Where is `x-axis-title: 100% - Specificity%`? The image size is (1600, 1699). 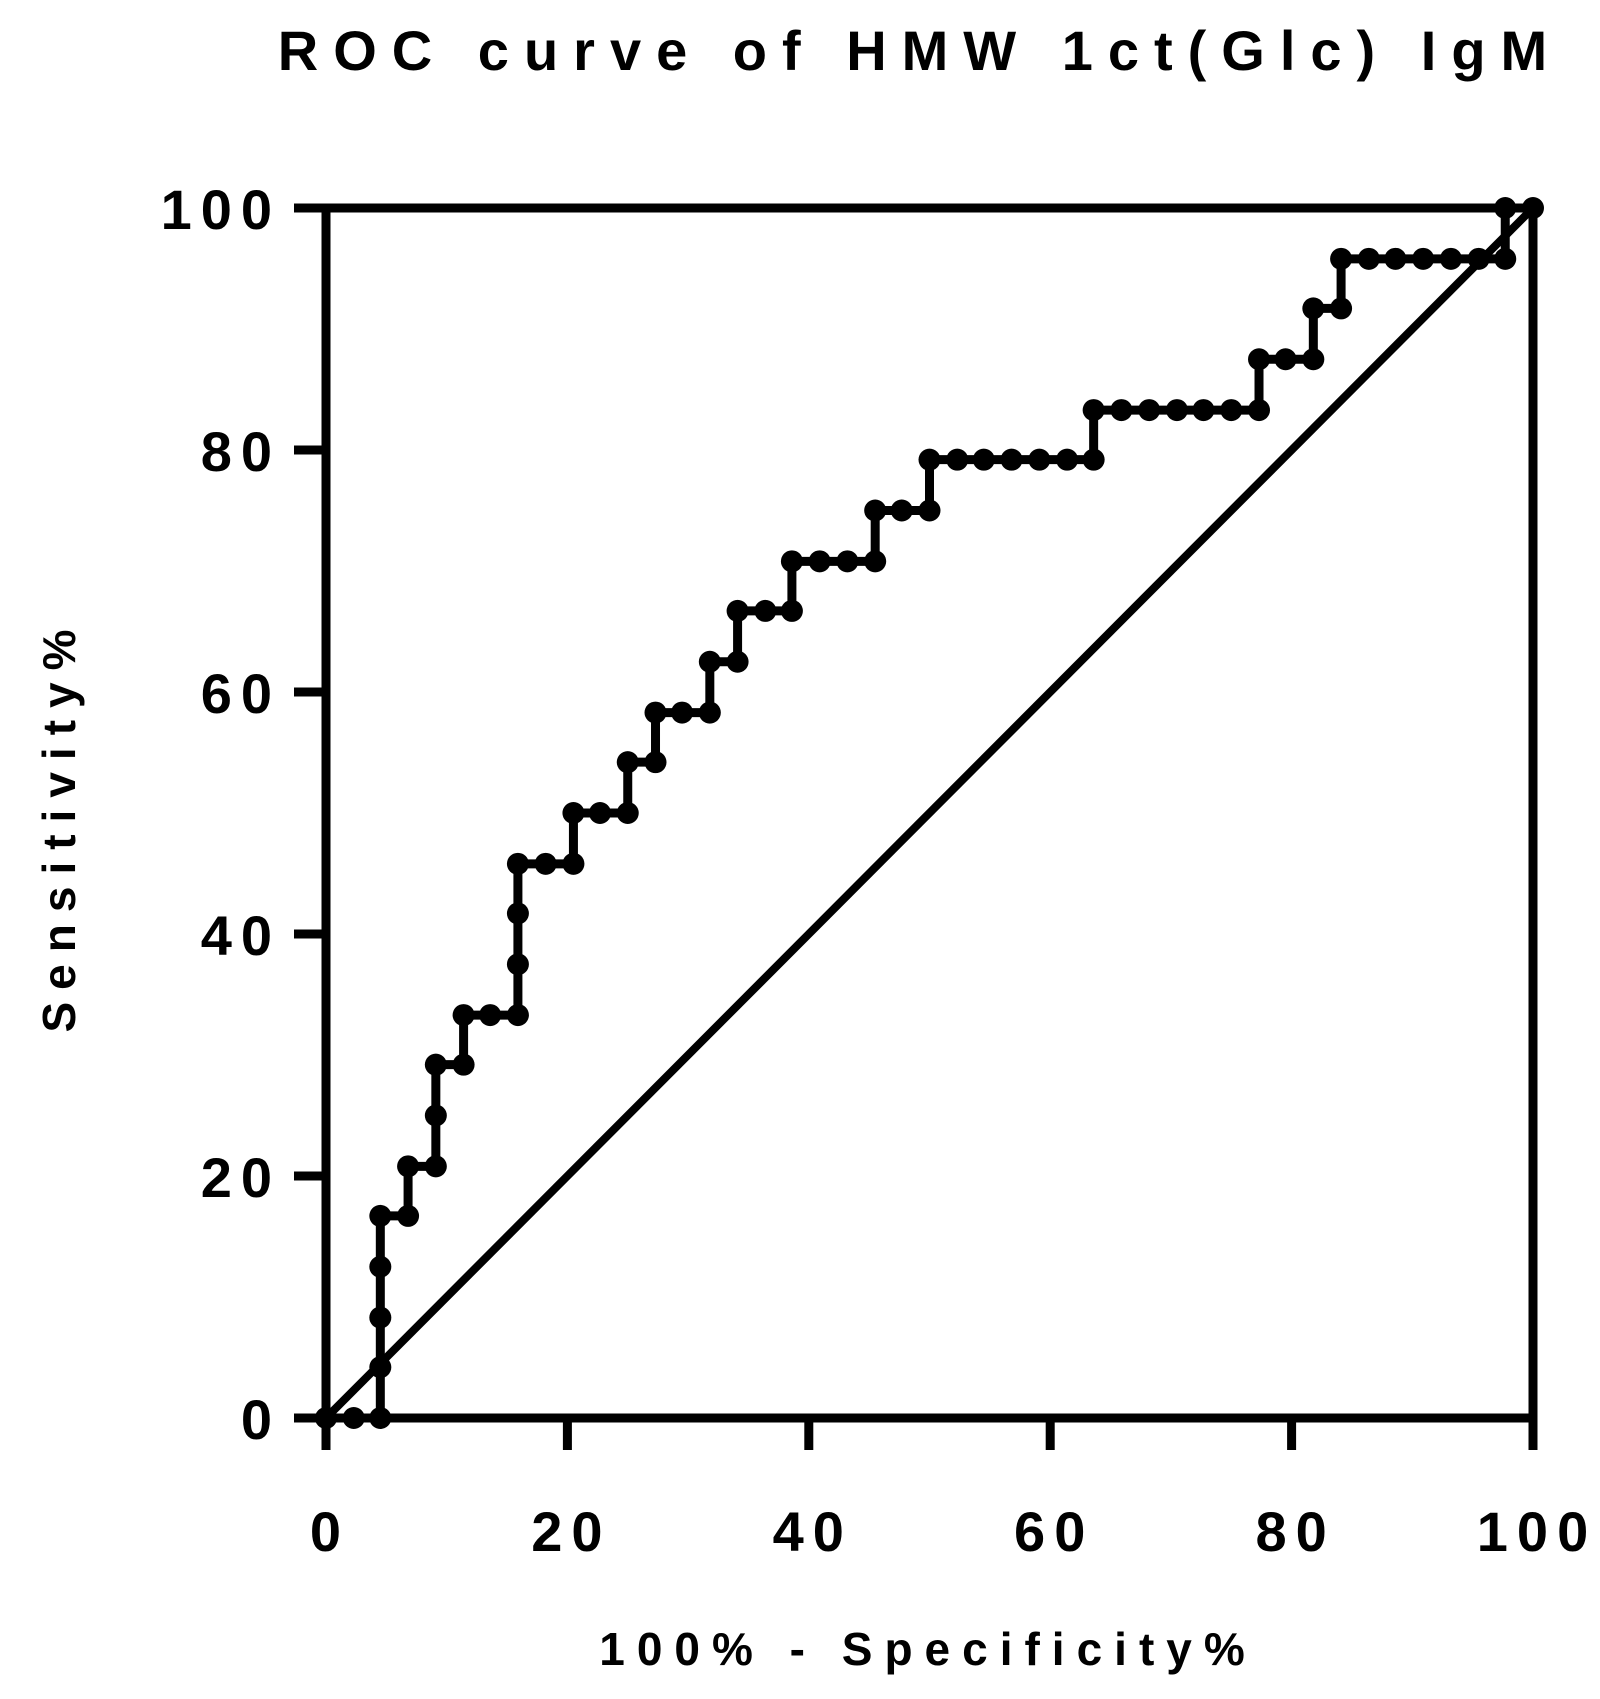 x-axis-title: 100% - Specificity% is located at coordinates (928, 1649).